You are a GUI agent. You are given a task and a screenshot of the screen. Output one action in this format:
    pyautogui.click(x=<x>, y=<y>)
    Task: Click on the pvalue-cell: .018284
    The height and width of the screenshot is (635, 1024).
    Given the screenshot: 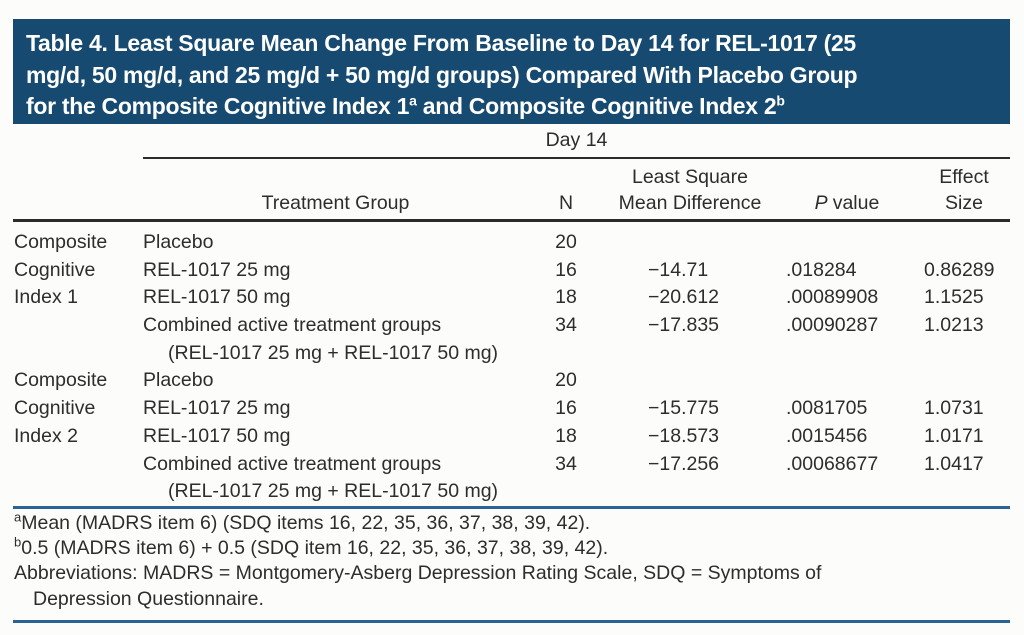 What is the action you would take?
    pyautogui.click(x=821, y=269)
    